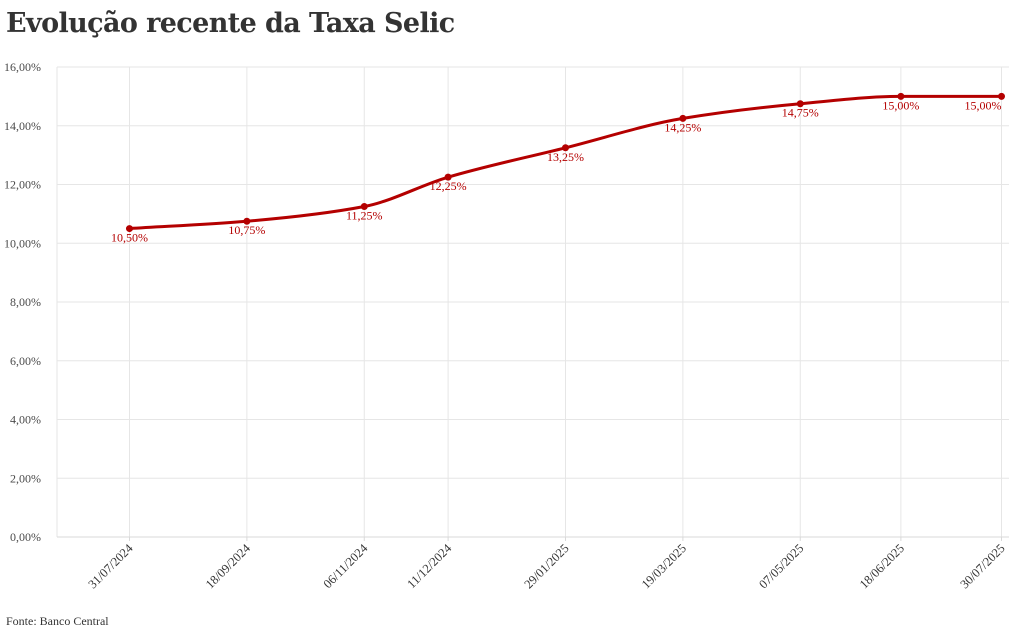 The height and width of the screenshot is (638, 1020). I want to click on y-tick-label: 8,00%, so click(25, 302).